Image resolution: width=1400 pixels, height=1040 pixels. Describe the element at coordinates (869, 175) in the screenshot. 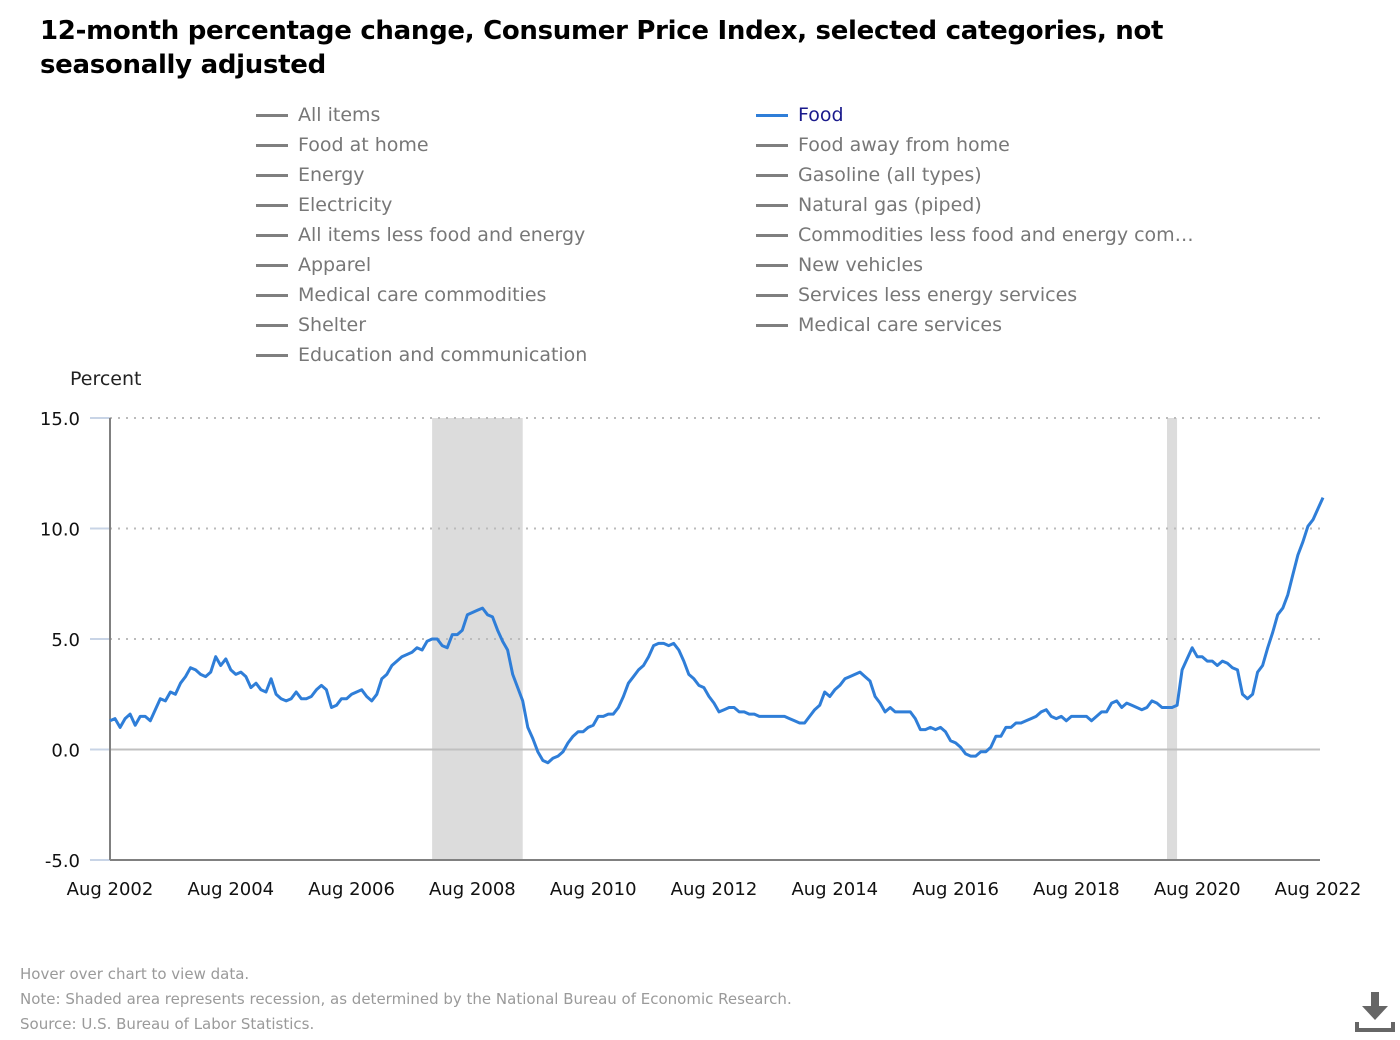

I see `legend-item-gasoline-all-types: Gasoline (all types)` at that location.